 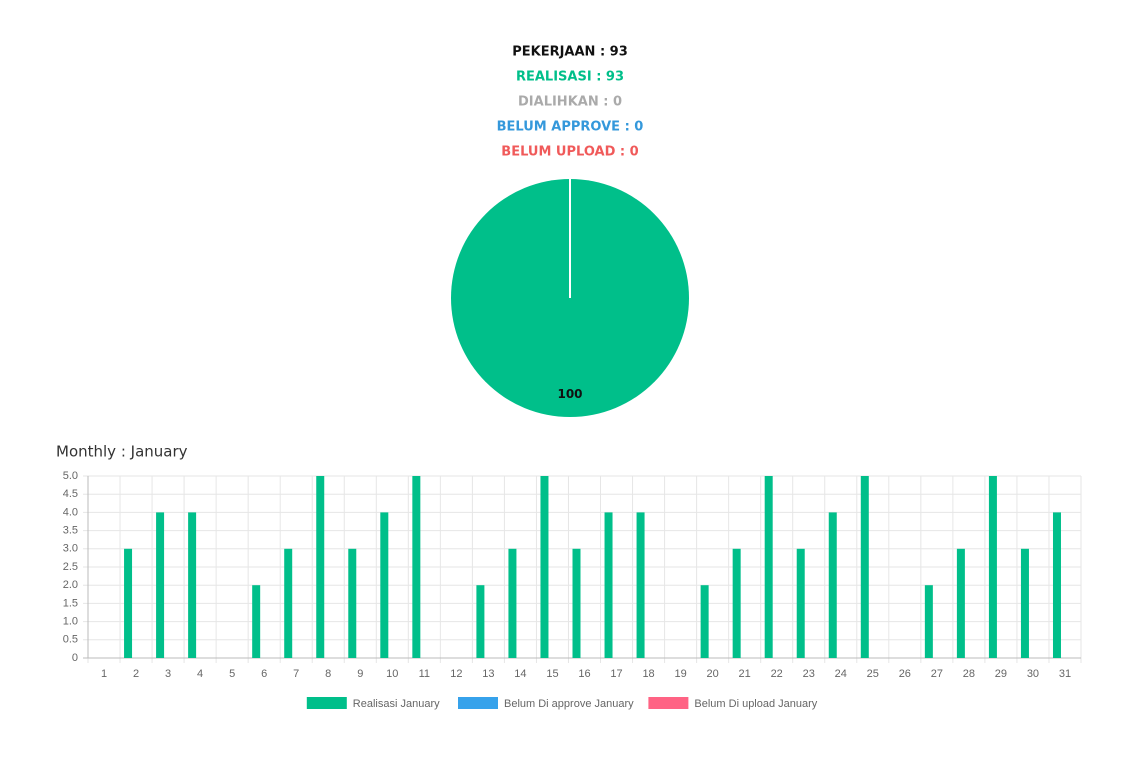 What do you see at coordinates (296, 674) in the screenshot?
I see `x-tick-label: 7` at bounding box center [296, 674].